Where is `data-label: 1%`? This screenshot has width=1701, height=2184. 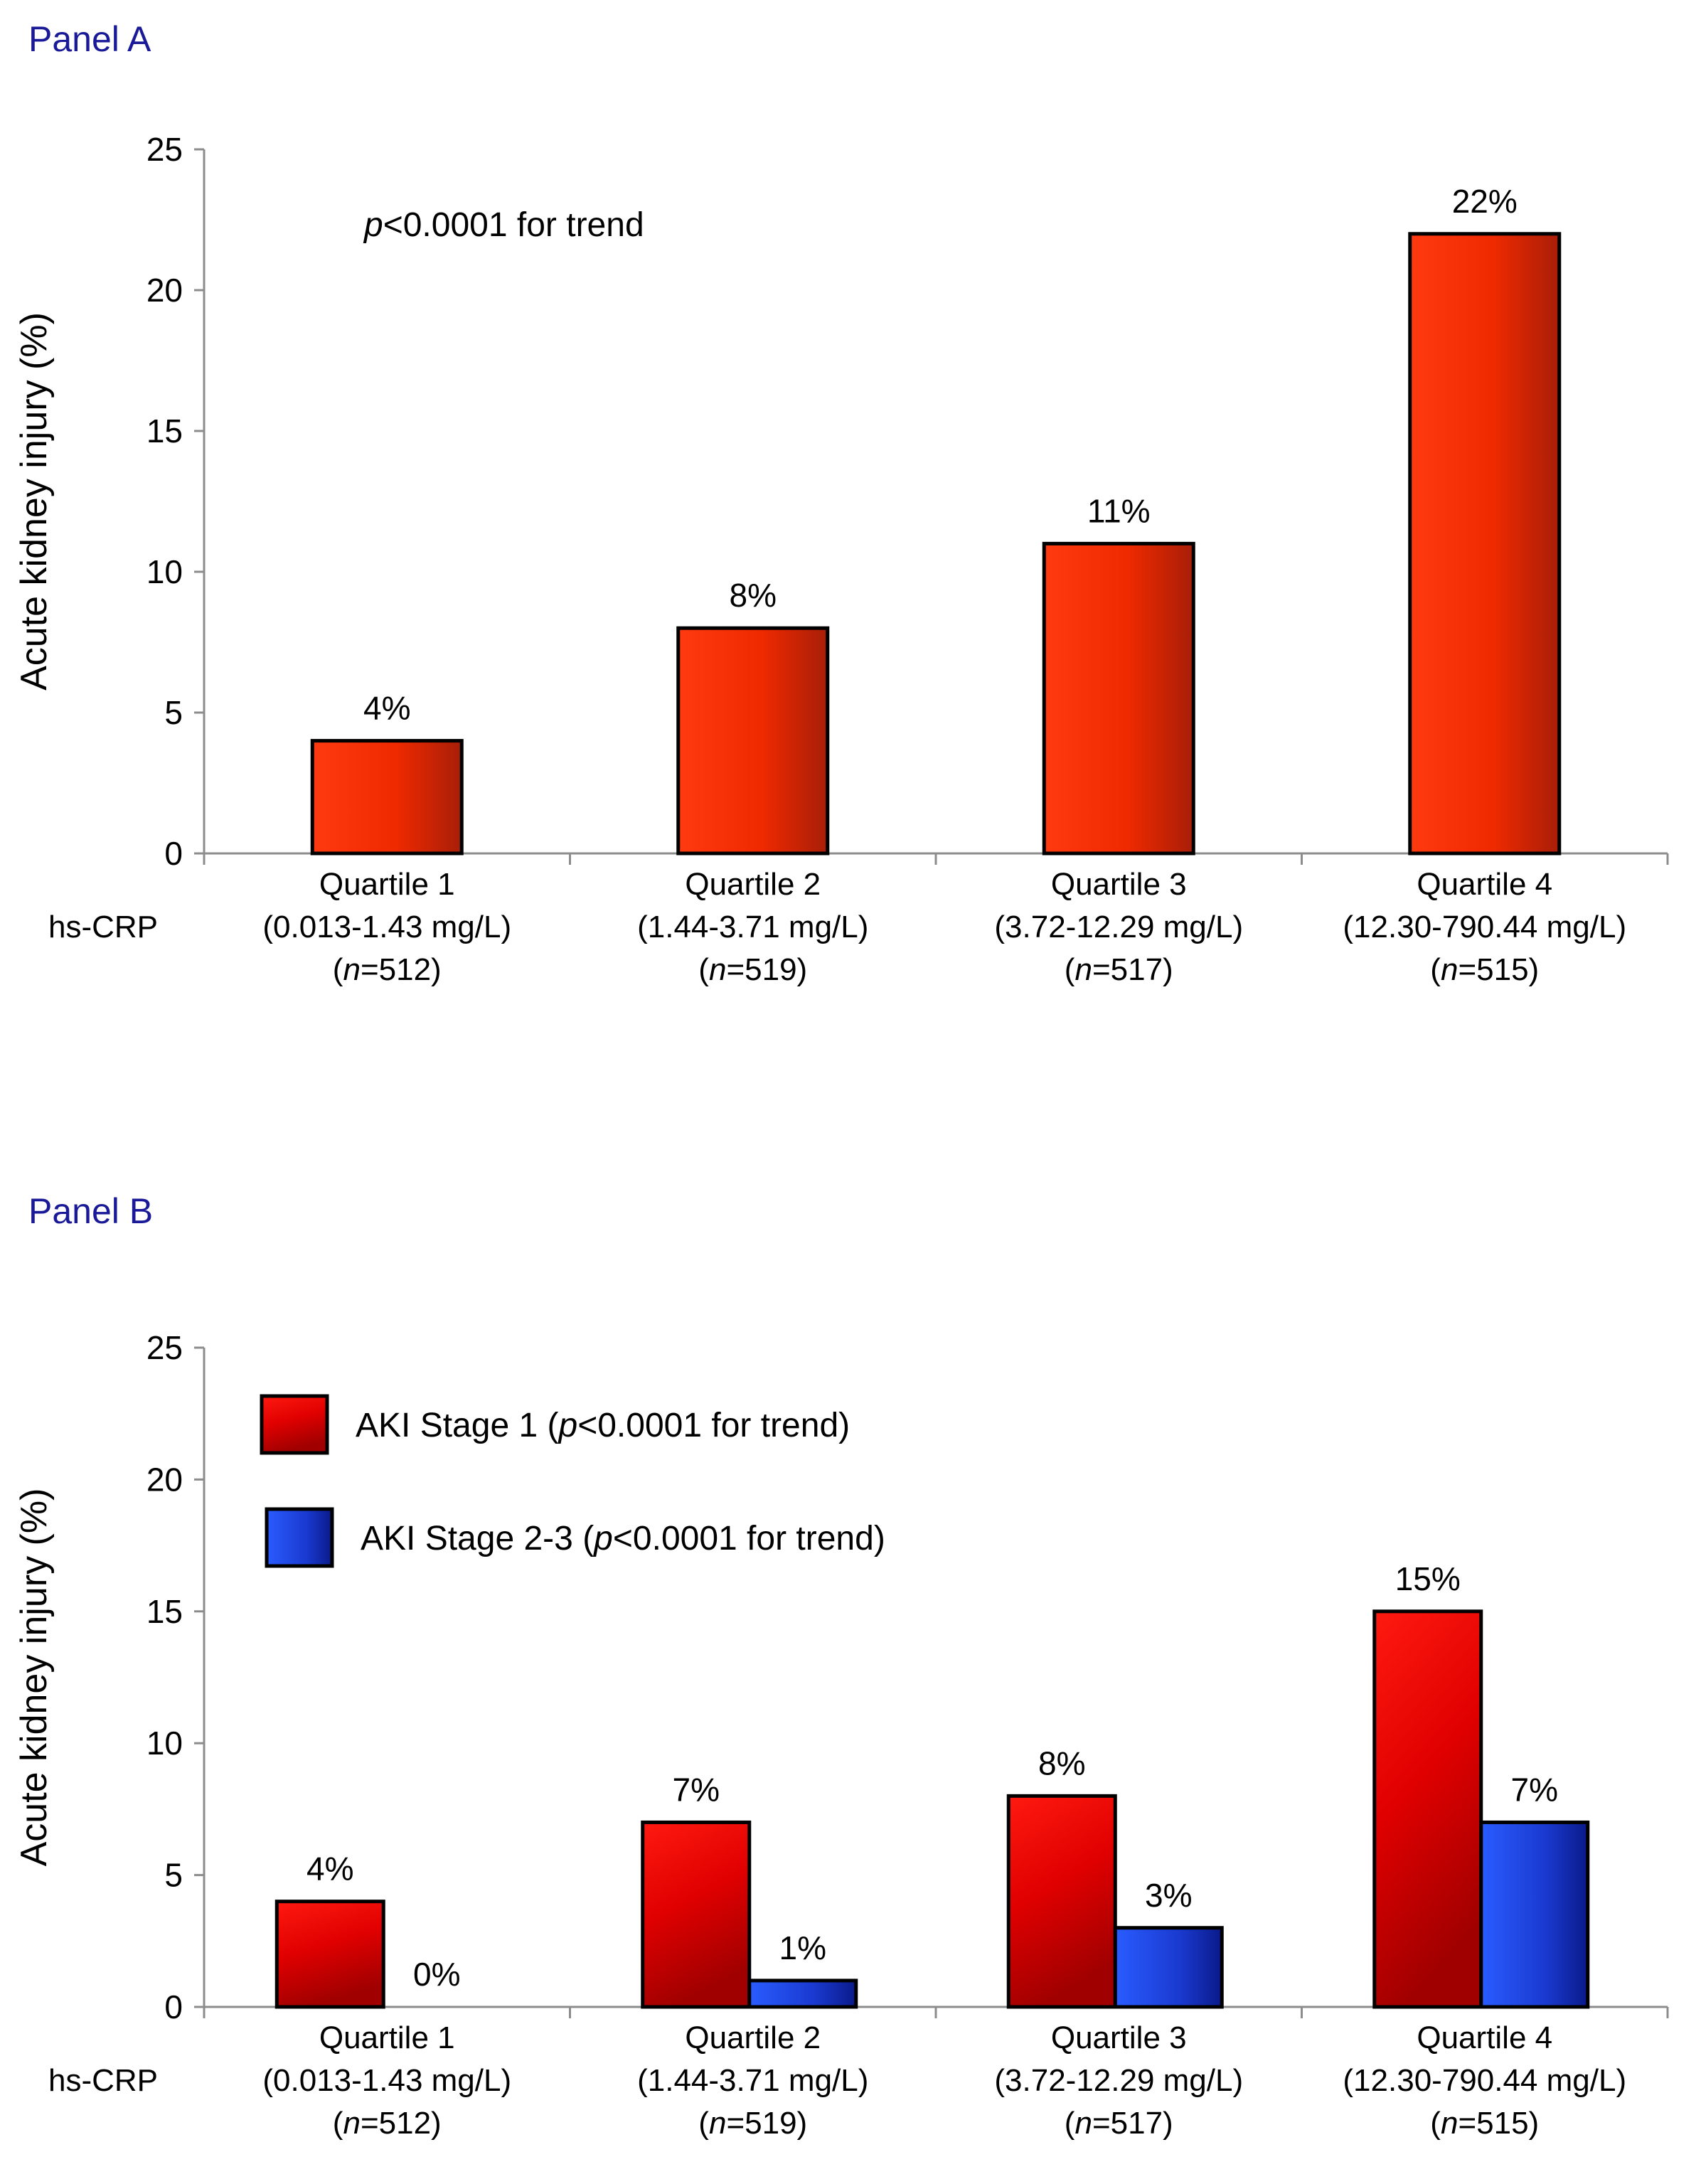 data-label: 1% is located at coordinates (803, 1947).